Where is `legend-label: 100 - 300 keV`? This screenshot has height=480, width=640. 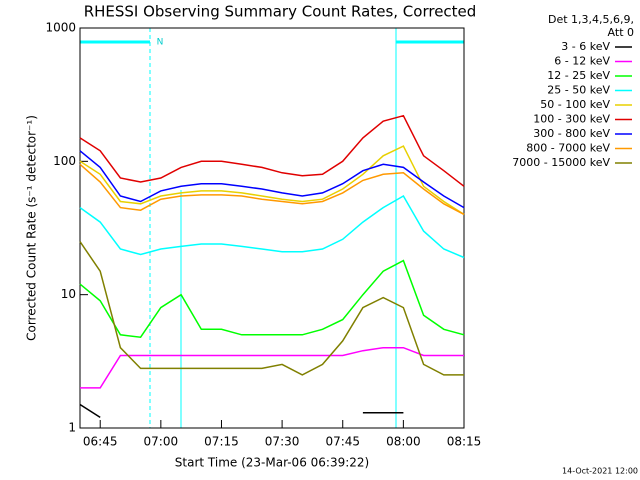 legend-label: 100 - 300 keV is located at coordinates (571, 119).